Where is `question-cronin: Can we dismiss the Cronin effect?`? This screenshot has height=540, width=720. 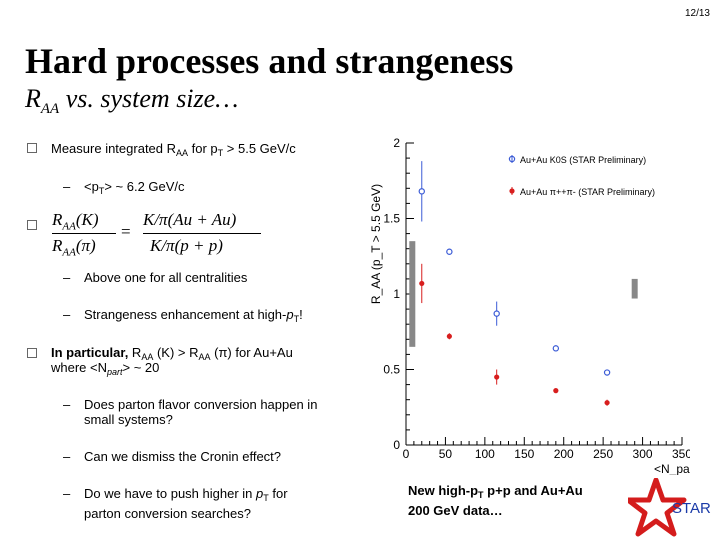 question-cronin: Can we dismiss the Cronin effect? is located at coordinates (183, 456).